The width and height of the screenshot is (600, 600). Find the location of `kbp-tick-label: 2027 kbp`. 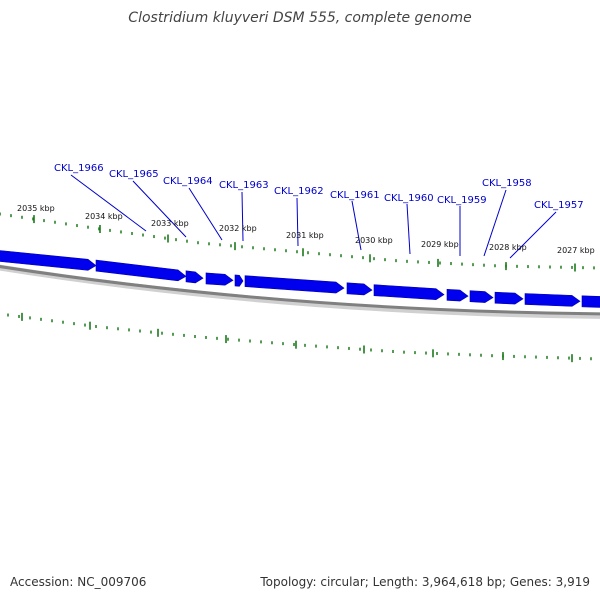

kbp-tick-label: 2027 kbp is located at coordinates (576, 250).